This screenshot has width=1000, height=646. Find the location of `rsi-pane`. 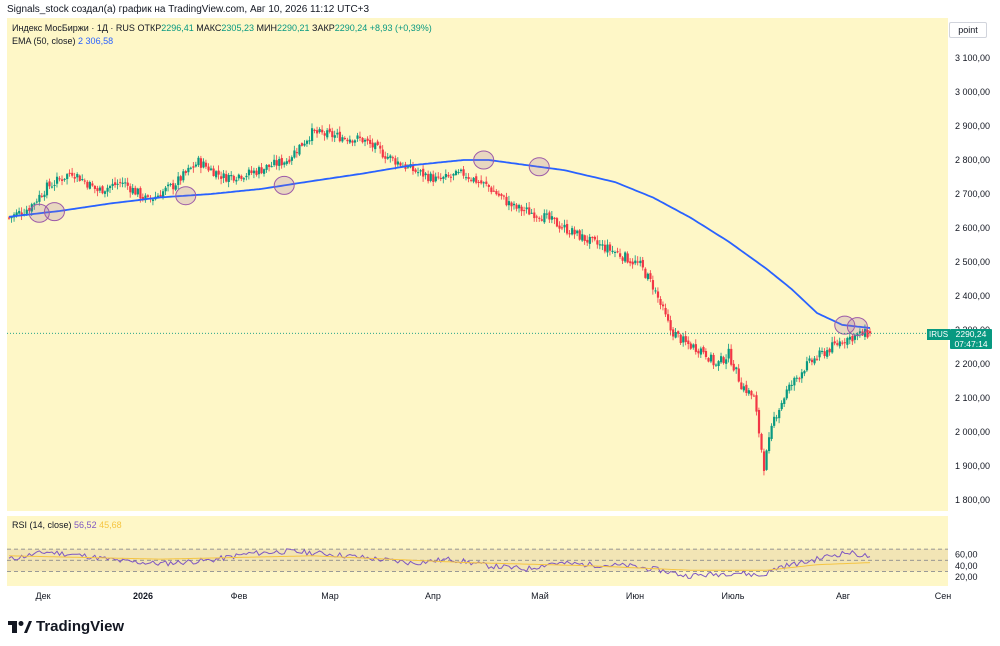

rsi-pane is located at coordinates (477, 551).